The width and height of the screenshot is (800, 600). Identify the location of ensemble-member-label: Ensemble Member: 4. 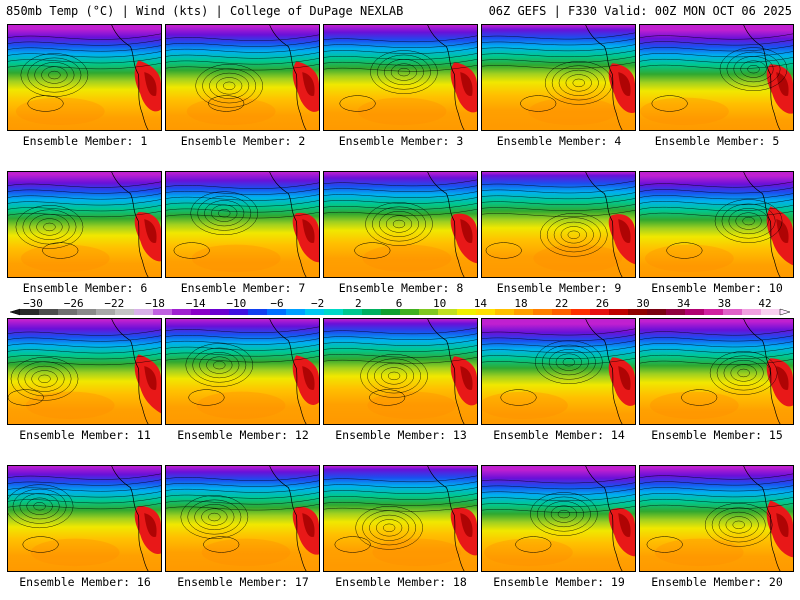
(559, 141).